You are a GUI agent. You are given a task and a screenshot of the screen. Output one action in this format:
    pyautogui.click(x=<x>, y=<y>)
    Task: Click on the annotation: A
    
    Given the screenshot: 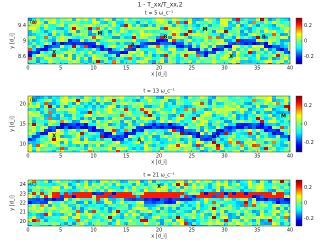 What is the action you would take?
    pyautogui.click(x=139, y=141)
    